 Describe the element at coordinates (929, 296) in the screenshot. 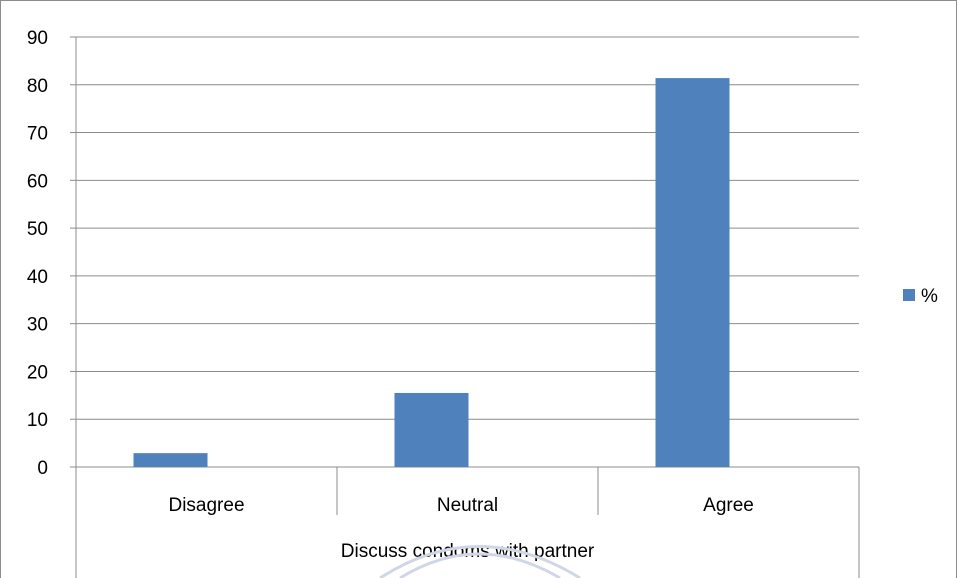

I see `legend-label: %` at that location.